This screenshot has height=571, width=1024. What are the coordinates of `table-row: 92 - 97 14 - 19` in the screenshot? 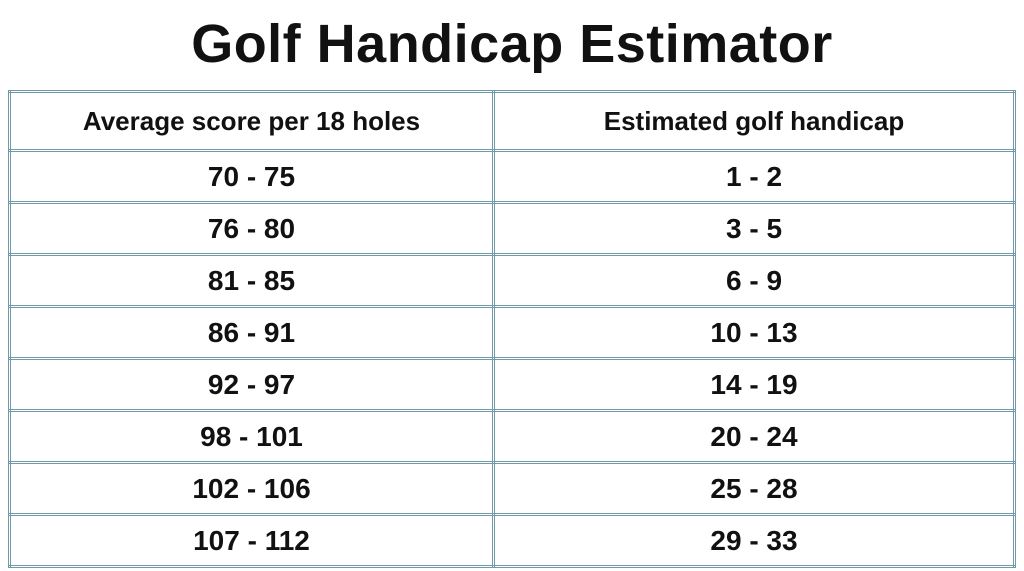 It's located at (512, 384).